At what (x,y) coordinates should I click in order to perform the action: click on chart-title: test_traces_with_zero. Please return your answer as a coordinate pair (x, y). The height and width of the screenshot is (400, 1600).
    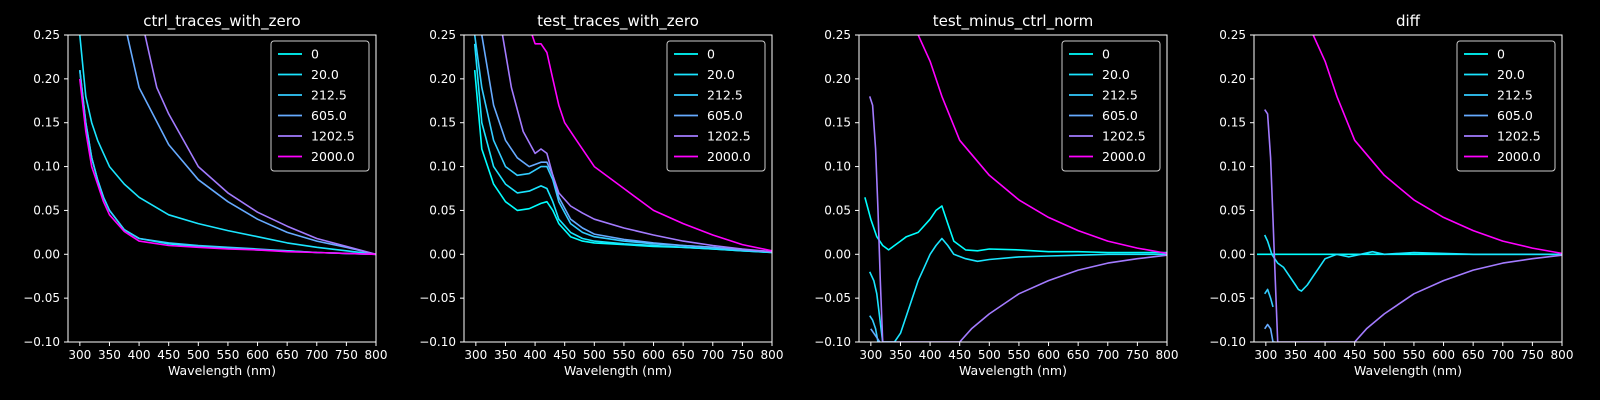
    Looking at the image, I should click on (618, 21).